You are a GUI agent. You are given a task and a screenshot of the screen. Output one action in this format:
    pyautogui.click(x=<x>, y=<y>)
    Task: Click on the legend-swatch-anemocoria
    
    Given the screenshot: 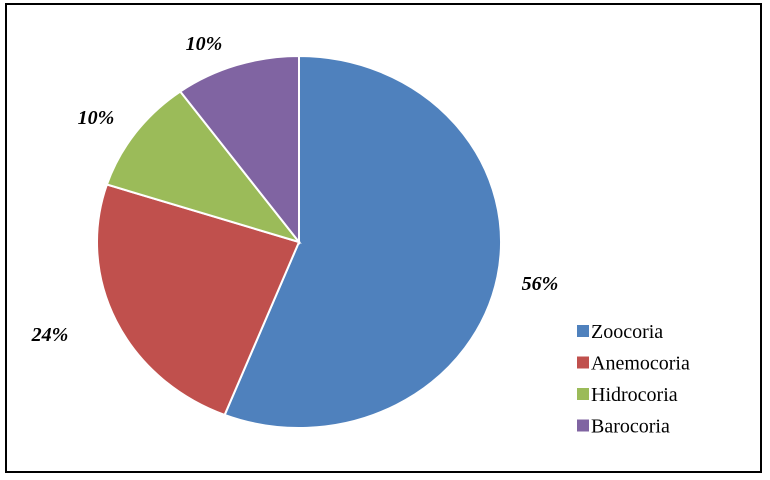 What is the action you would take?
    pyautogui.click(x=583, y=362)
    